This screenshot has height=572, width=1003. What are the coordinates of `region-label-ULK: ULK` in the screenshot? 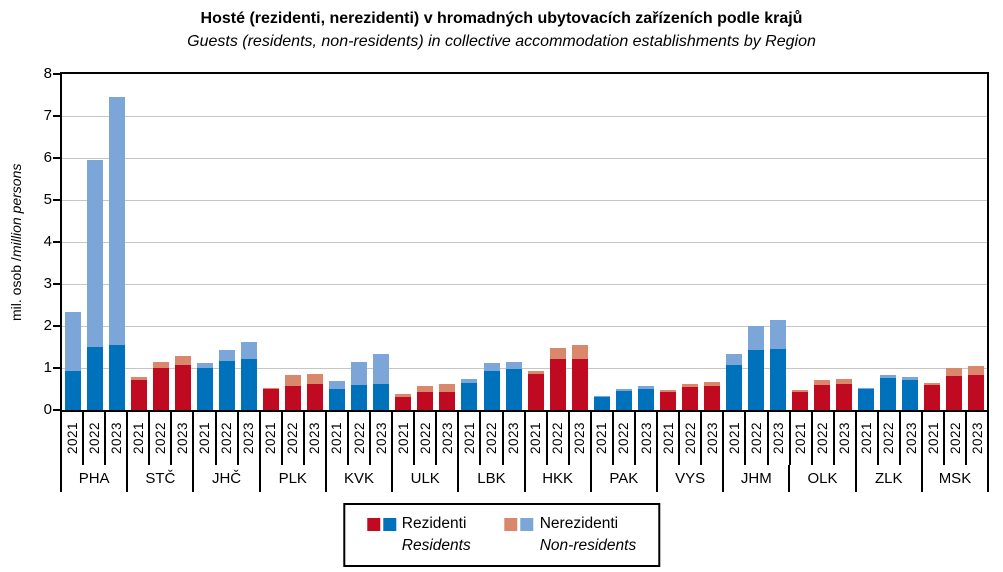 It's located at (426, 478).